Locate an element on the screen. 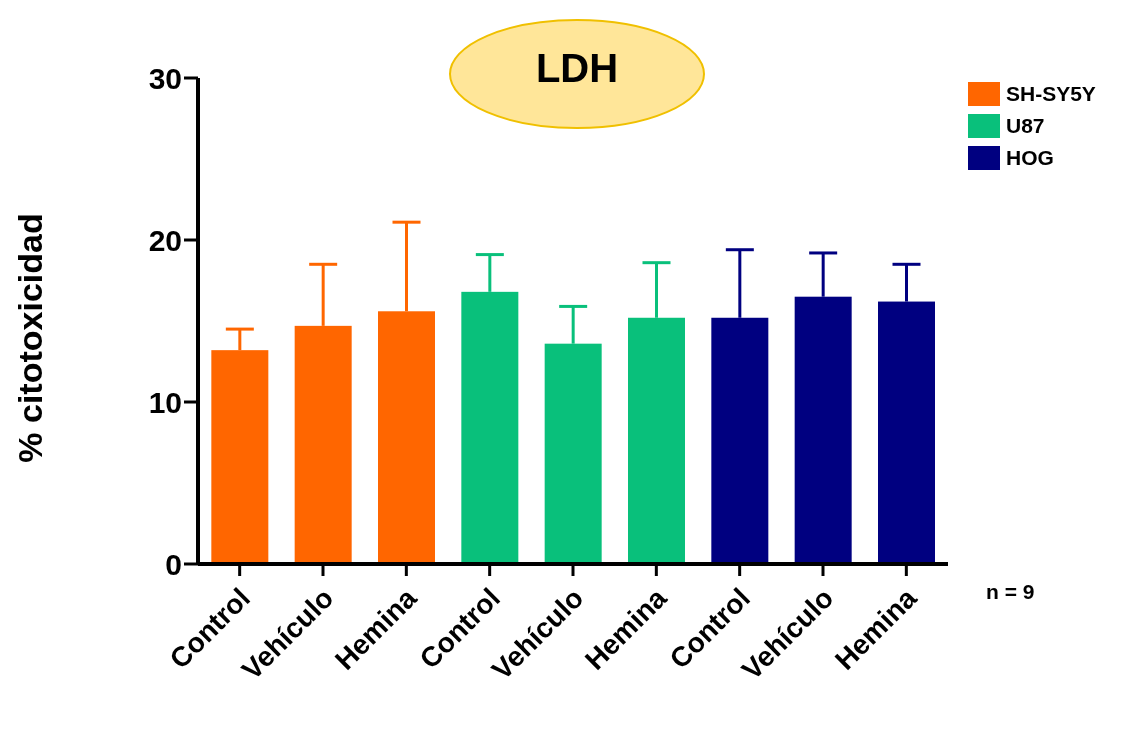 This screenshot has width=1139, height=750. y-tick-label: 30 is located at coordinates (165, 78).